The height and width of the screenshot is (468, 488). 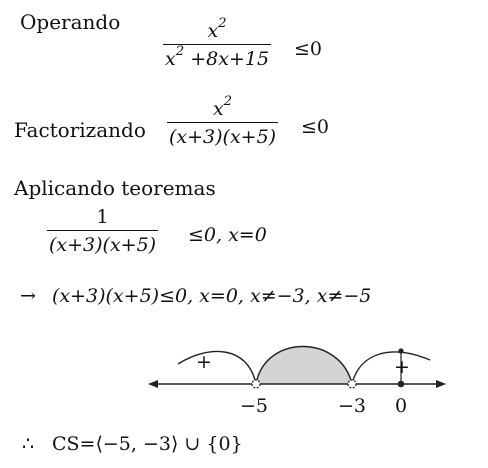 What do you see at coordinates (254, 406) in the screenshot?
I see `tick-label-minus5: −5` at bounding box center [254, 406].